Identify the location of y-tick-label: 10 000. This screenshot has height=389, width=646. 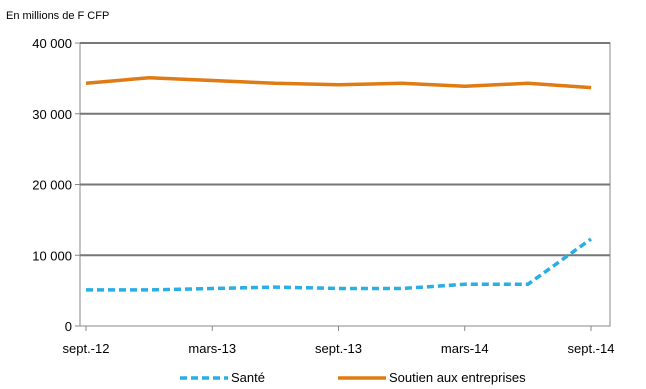
(52, 255).